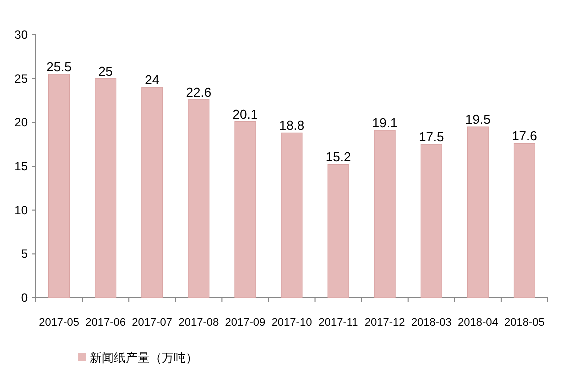  What do you see at coordinates (478, 323) in the screenshot?
I see `x-tick-label: 2018-04` at bounding box center [478, 323].